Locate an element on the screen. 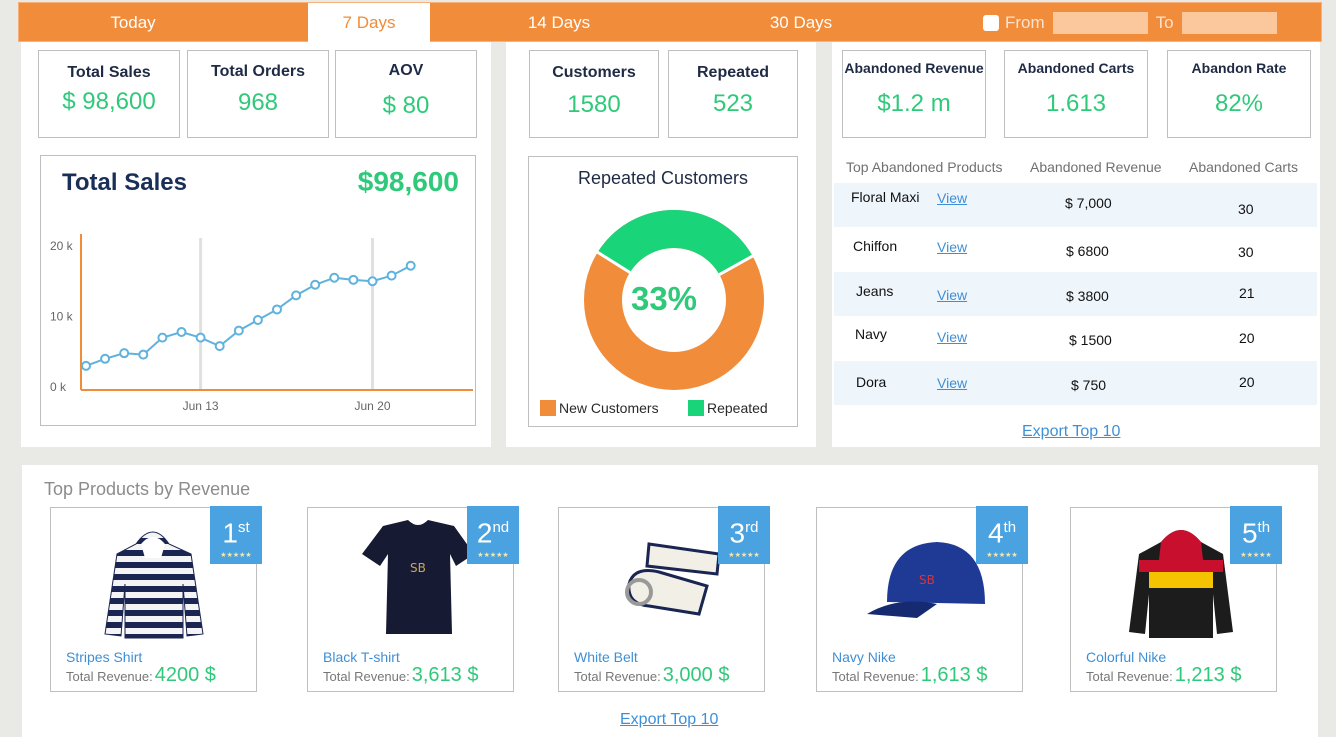 This screenshot has height=737, width=1336. row-revenue: $ 7,000 is located at coordinates (1088, 203).